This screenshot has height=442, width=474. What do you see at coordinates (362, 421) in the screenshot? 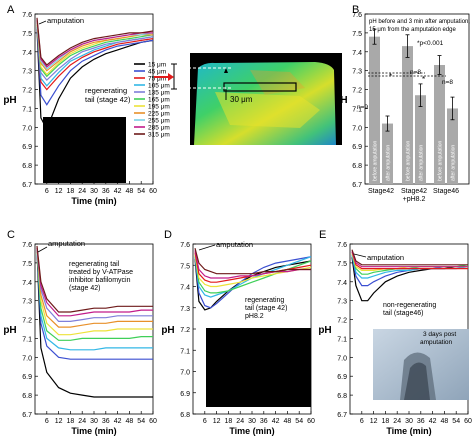
I see `x-tick-label: 6` at bounding box center [362, 421].